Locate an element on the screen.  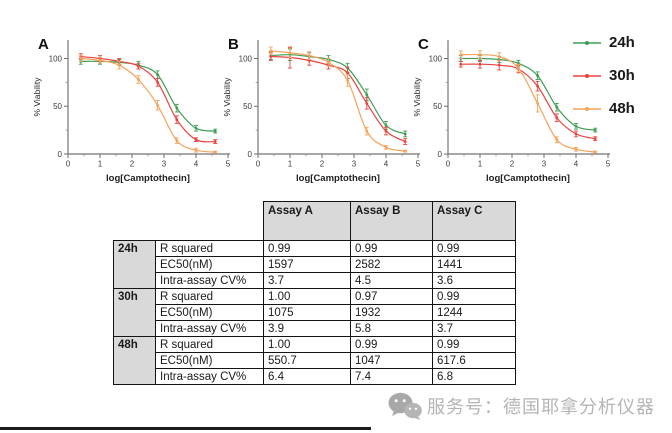
legend-marker-48h is located at coordinates (587, 108).